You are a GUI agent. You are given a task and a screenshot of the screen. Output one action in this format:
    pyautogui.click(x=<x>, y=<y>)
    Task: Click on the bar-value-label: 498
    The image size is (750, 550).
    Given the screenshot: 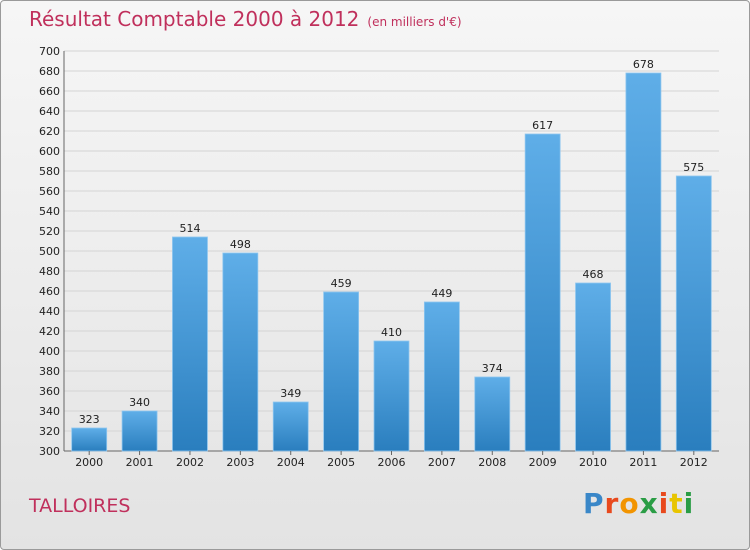 What is the action you would take?
    pyautogui.click(x=240, y=244)
    